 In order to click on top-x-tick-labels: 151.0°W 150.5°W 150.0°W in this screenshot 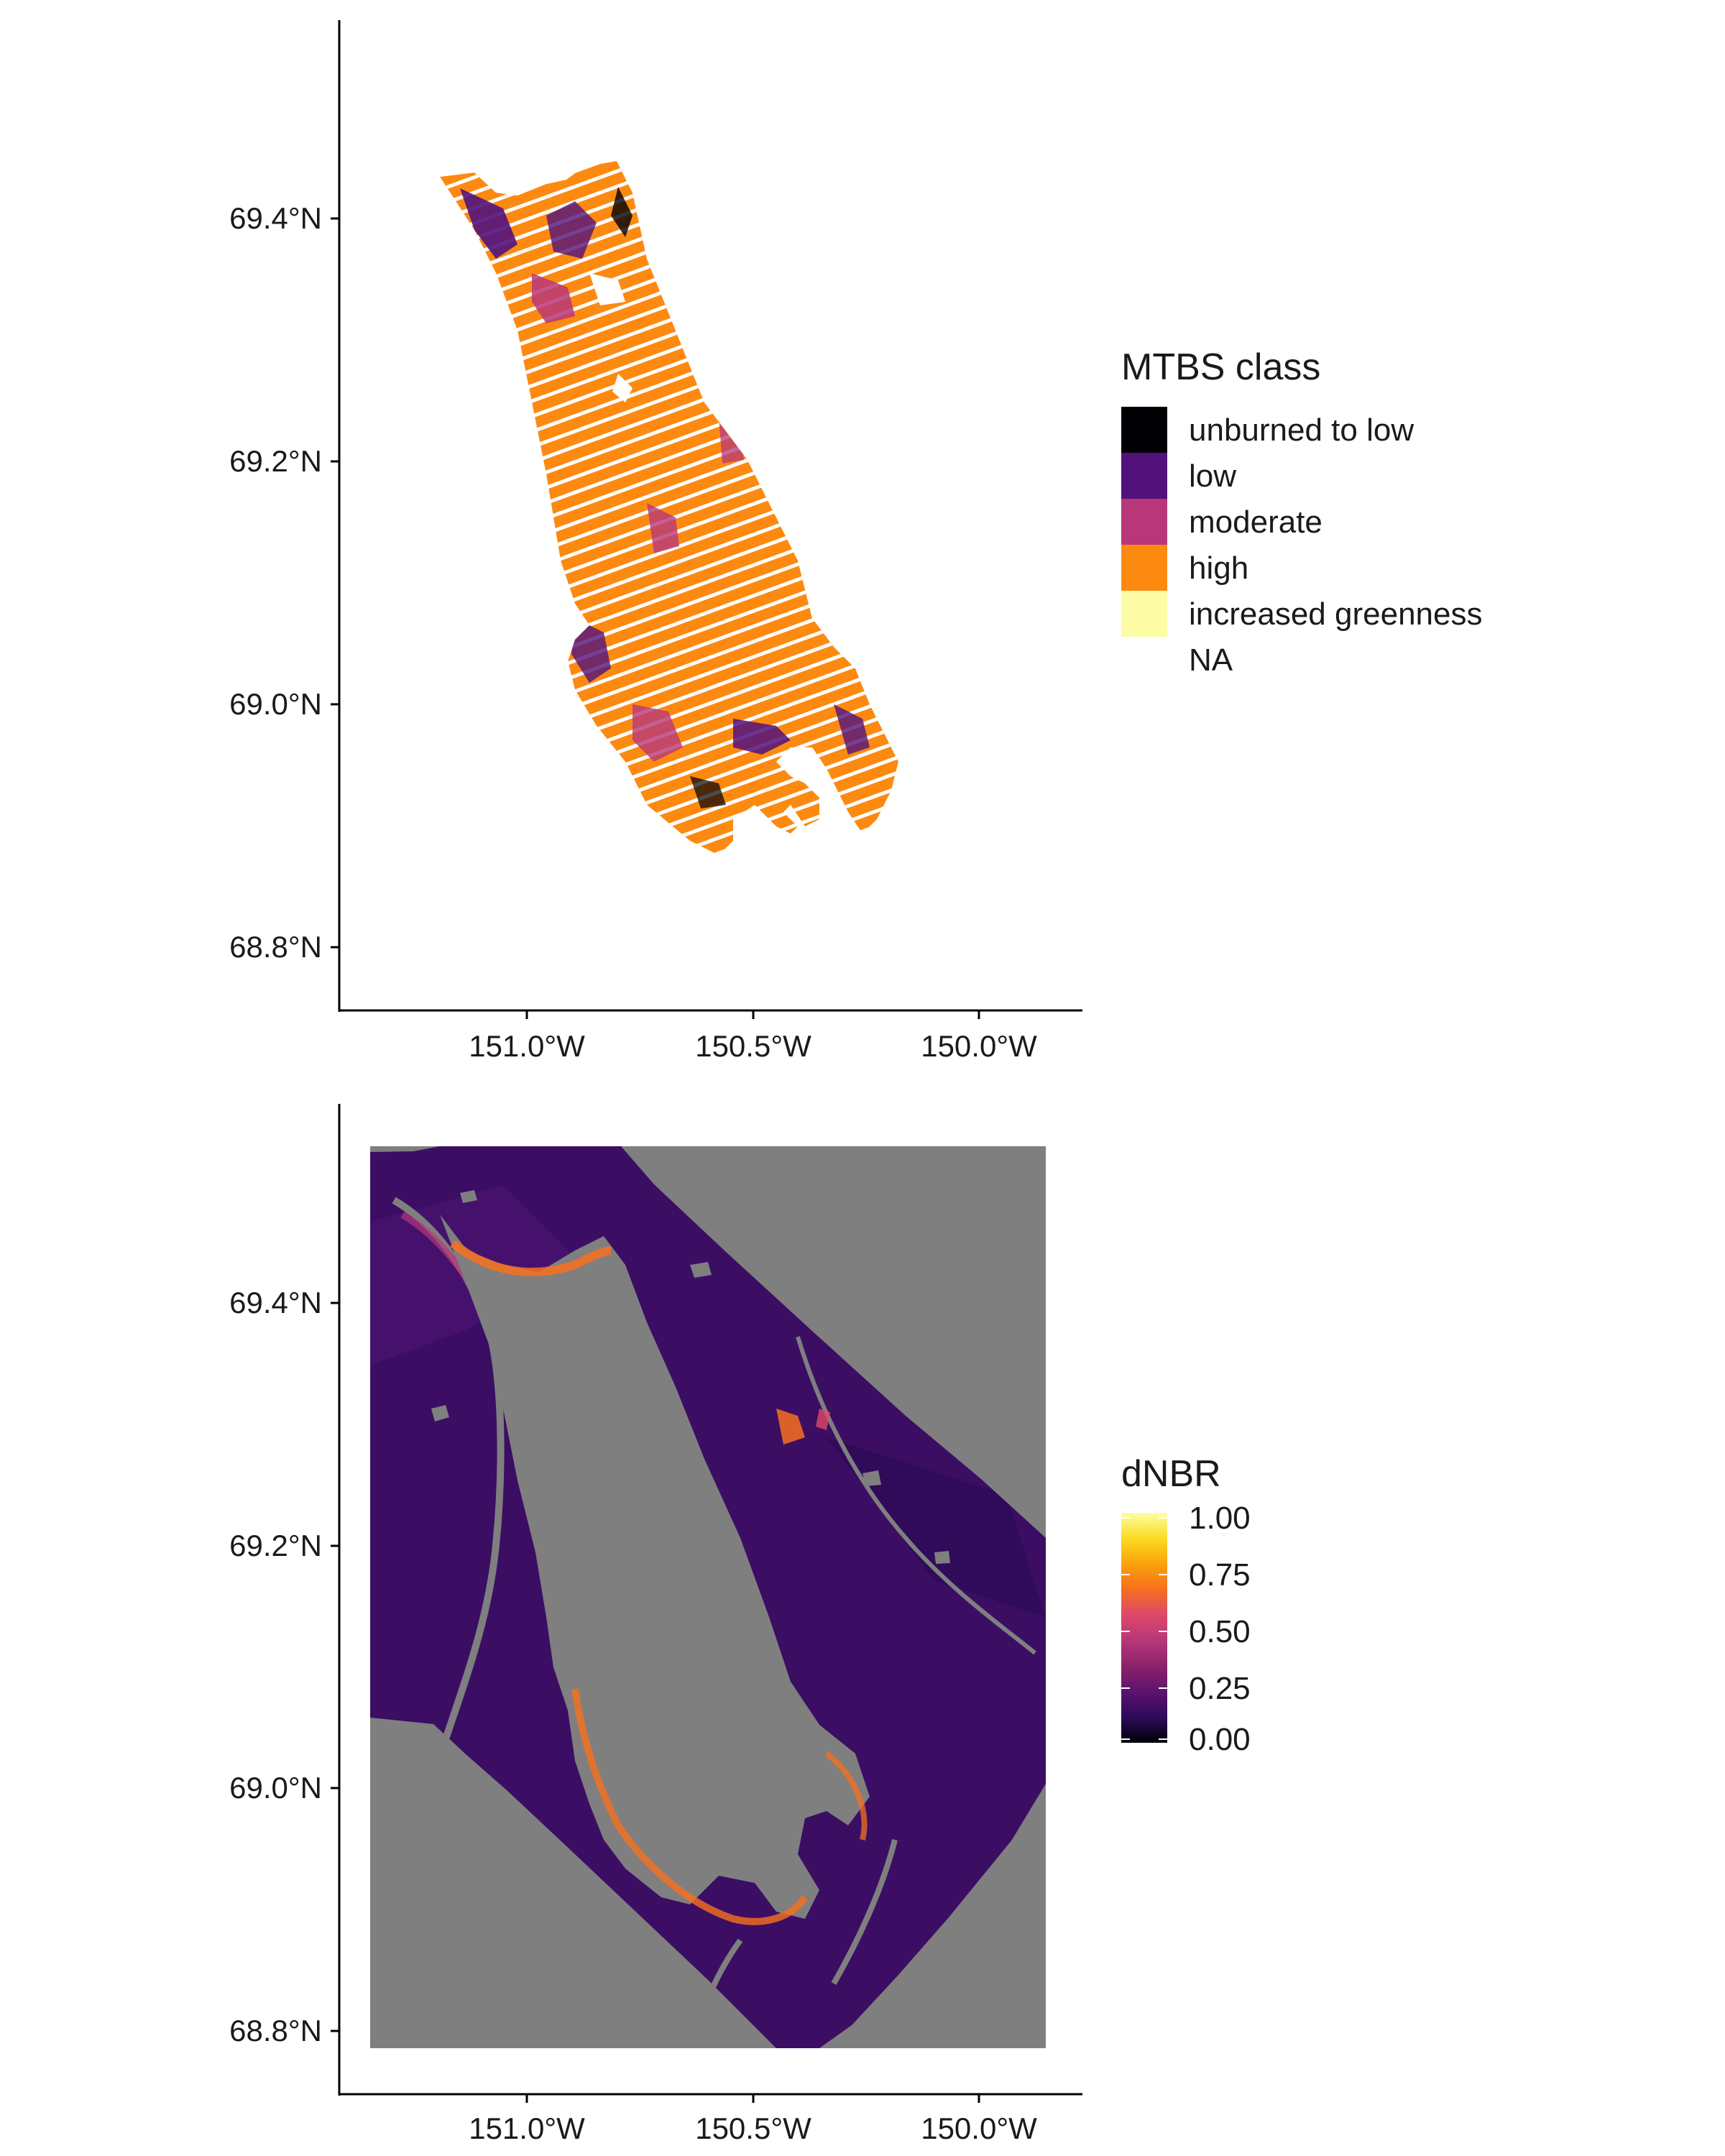, I will do `click(753, 1046)`.